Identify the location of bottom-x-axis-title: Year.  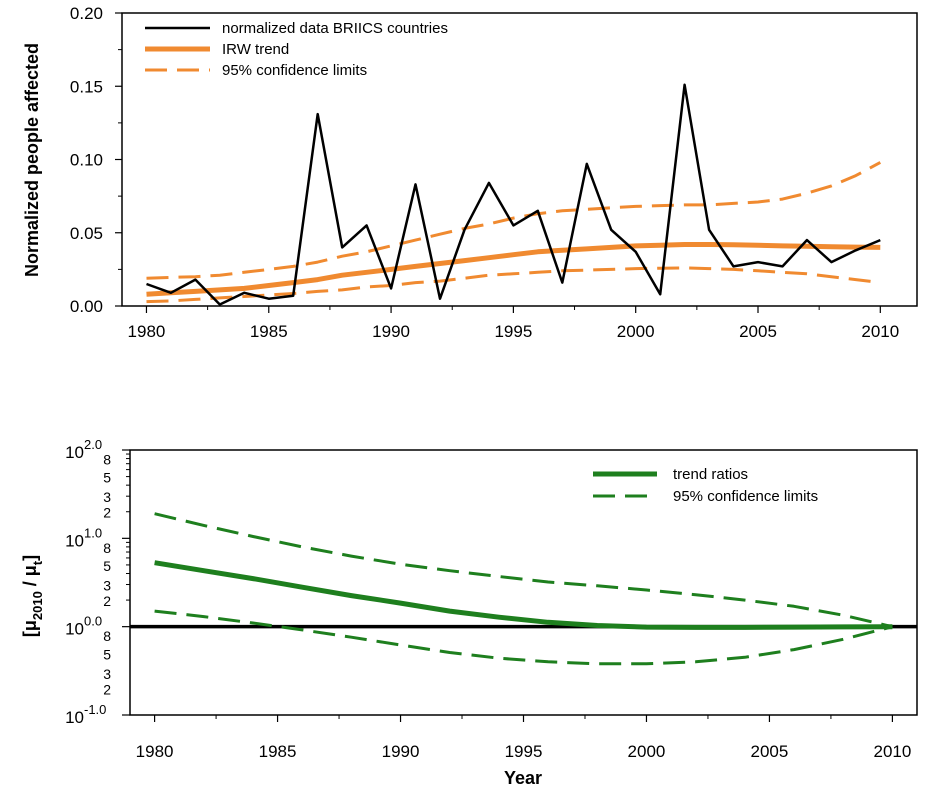
(523, 778).